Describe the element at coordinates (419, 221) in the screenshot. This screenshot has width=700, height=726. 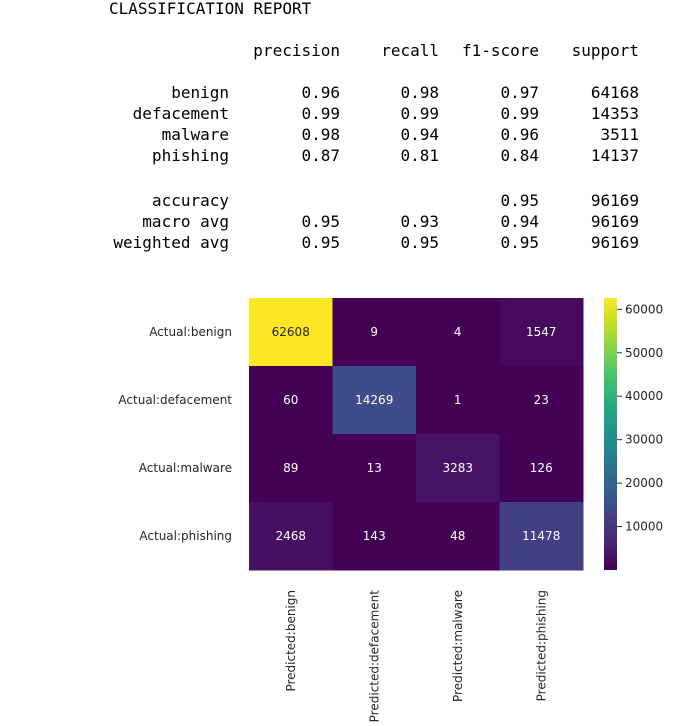
I see `report-cell-recall: 0.93` at that location.